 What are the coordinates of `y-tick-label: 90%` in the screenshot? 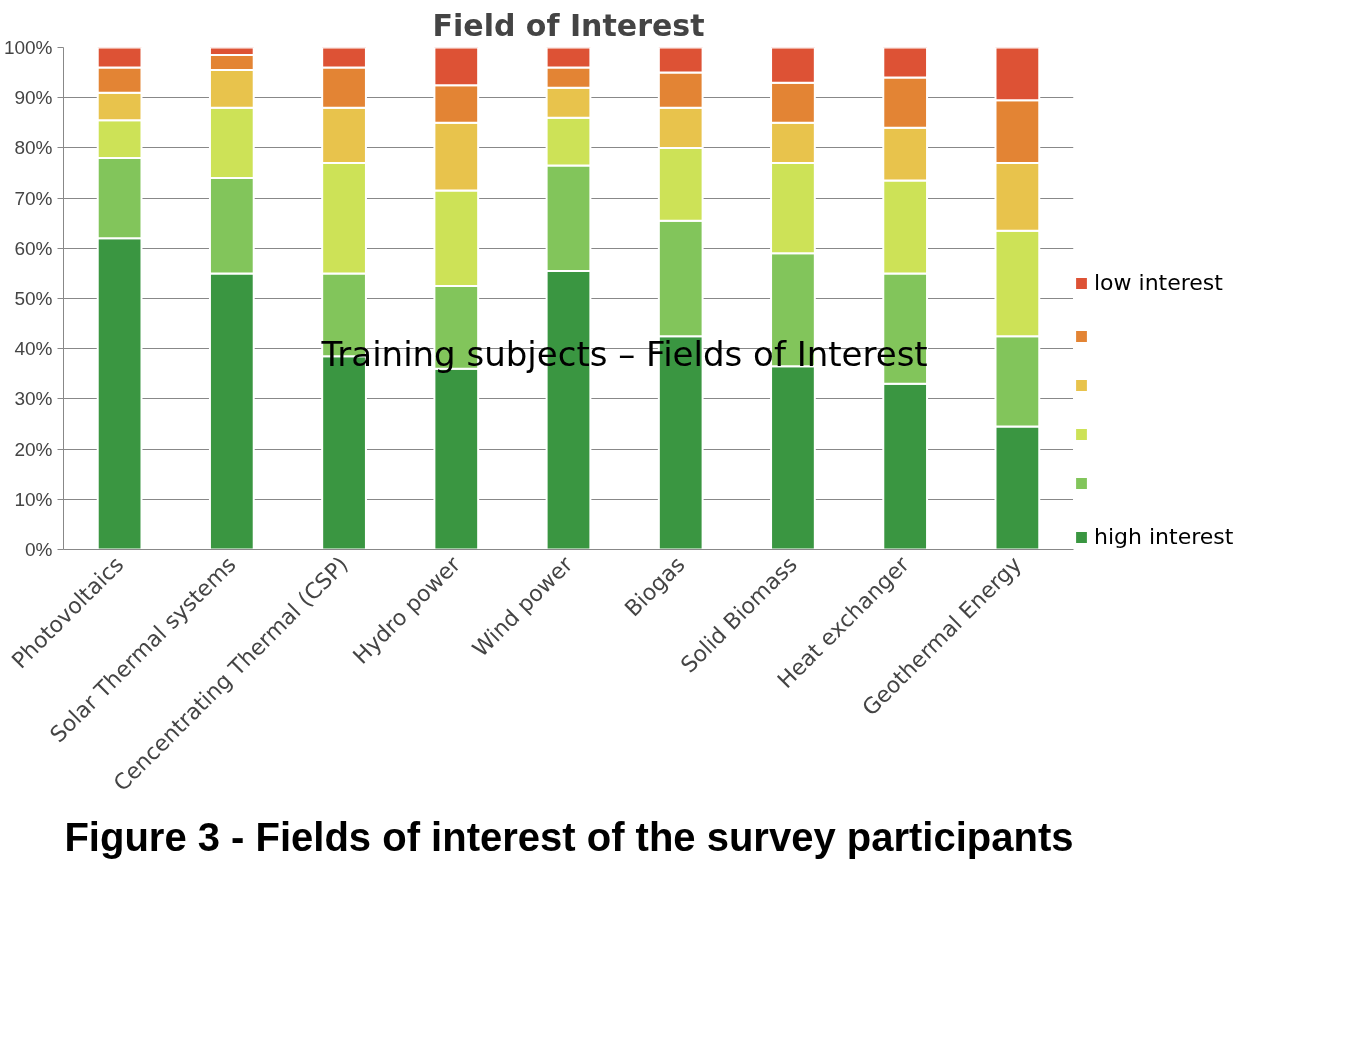 It's located at (33, 98).